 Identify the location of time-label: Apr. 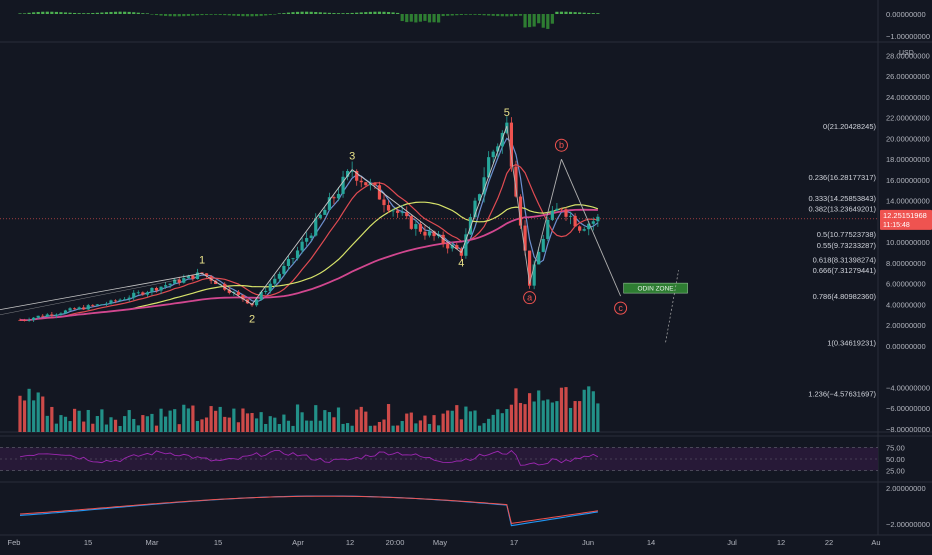
(298, 542).